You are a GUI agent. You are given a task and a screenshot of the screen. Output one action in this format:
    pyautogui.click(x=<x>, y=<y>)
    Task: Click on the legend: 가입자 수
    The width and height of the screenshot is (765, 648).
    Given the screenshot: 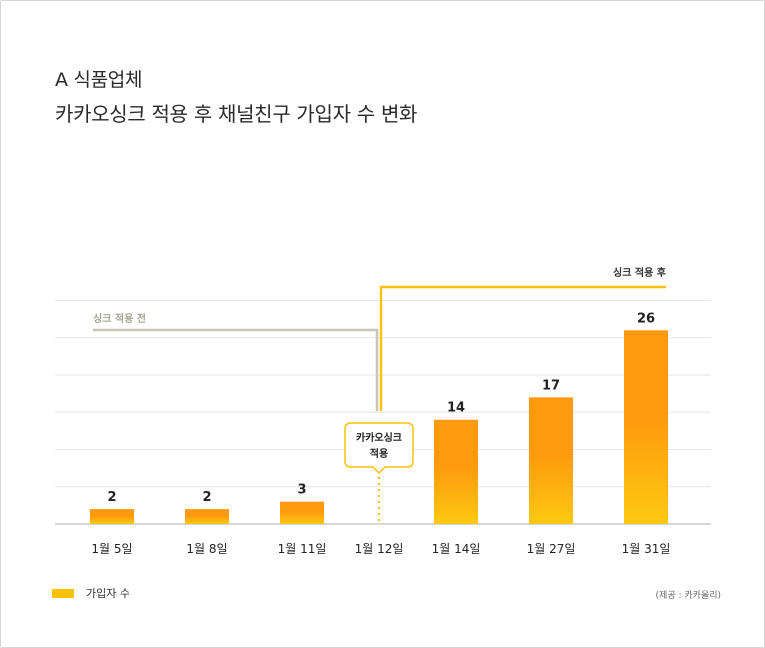 What is the action you would take?
    pyautogui.click(x=91, y=593)
    